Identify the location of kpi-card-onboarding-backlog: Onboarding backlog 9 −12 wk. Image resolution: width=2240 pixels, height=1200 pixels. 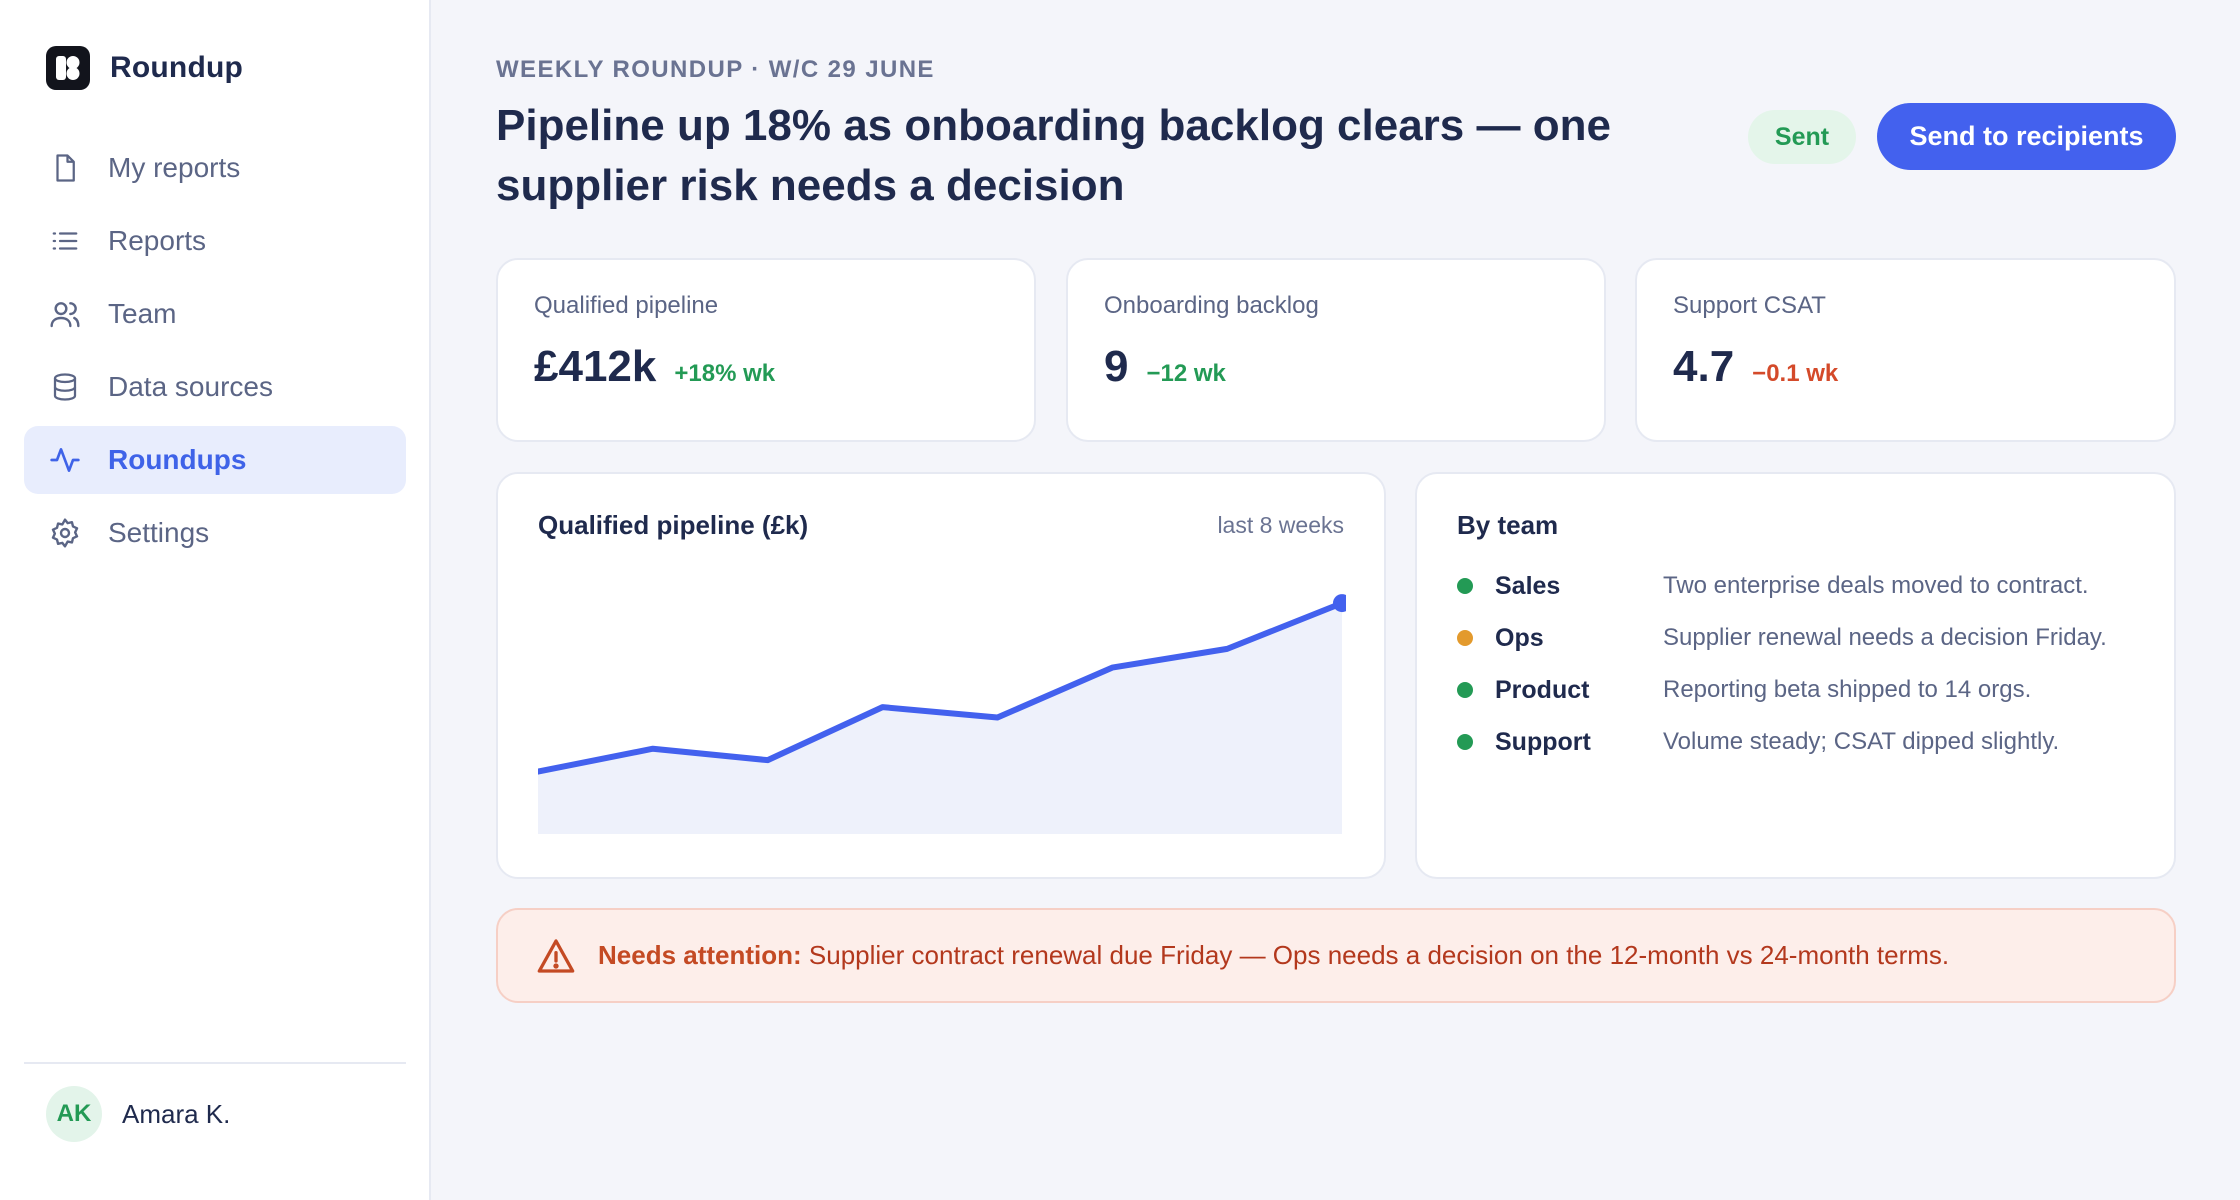
(1336, 350).